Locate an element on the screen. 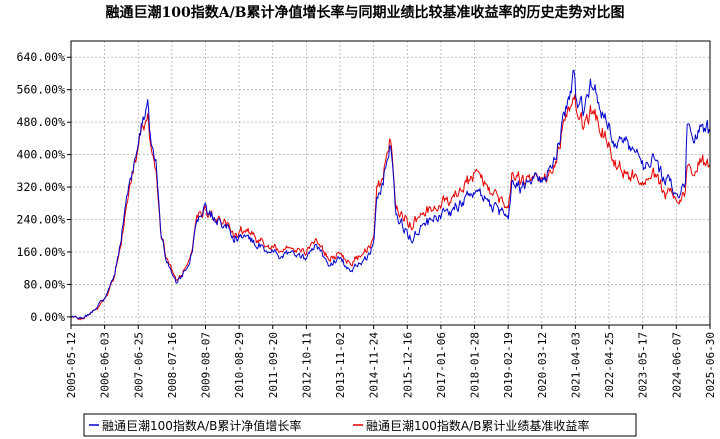 The width and height of the screenshot is (720, 439). y-tick-label: 320.00% is located at coordinates (41, 187).